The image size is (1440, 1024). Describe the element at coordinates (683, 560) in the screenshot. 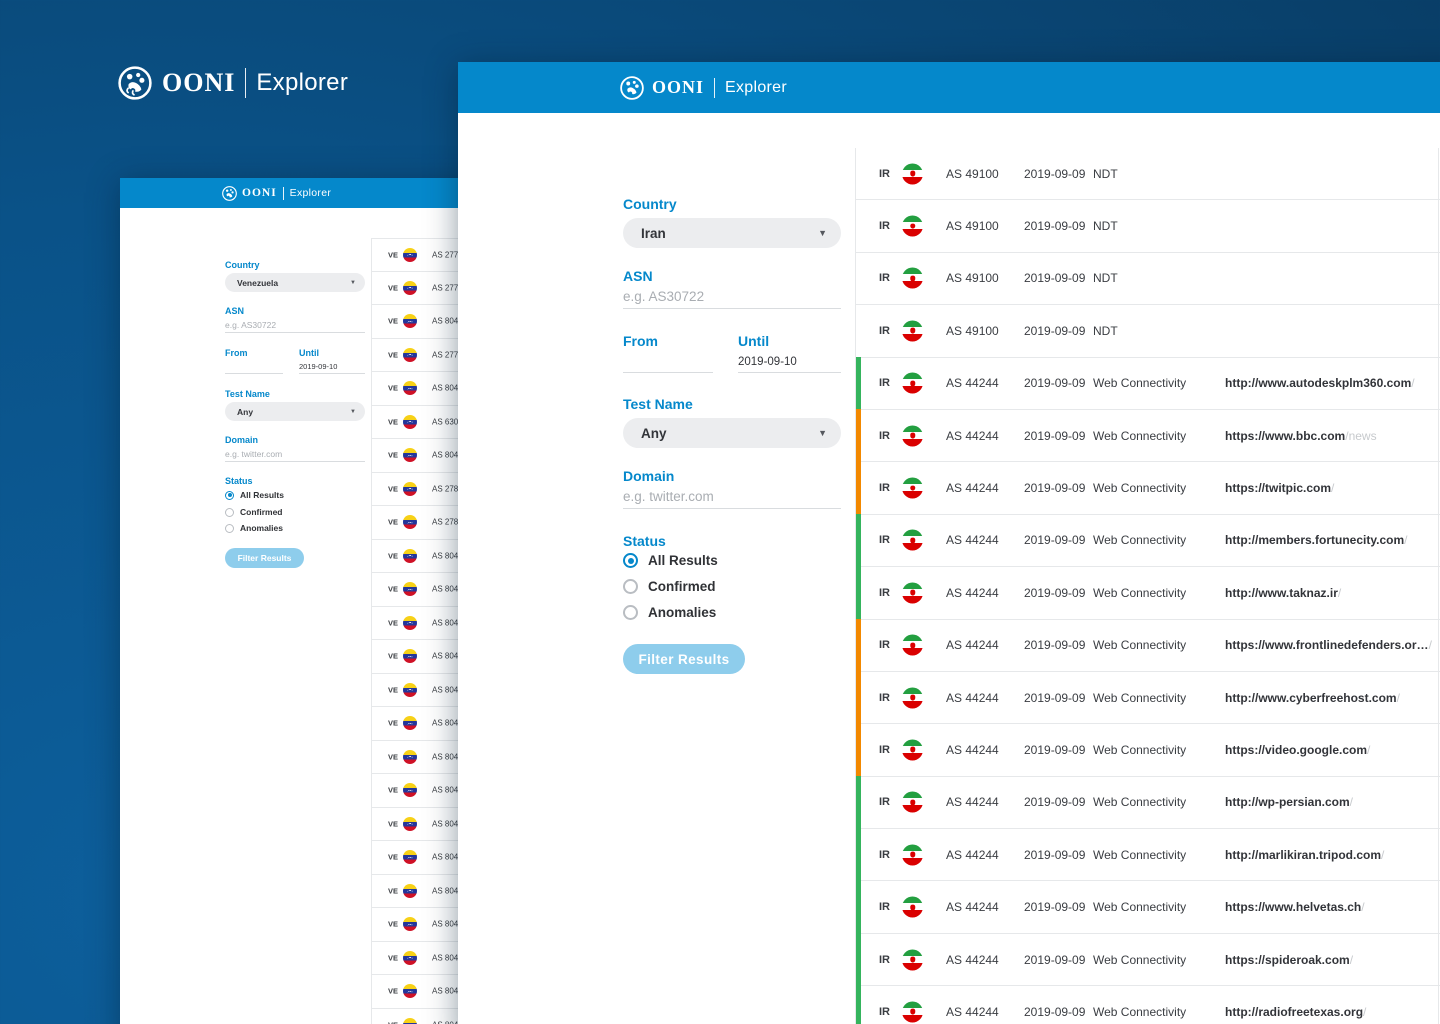

I see `radio-label: All Results` at that location.